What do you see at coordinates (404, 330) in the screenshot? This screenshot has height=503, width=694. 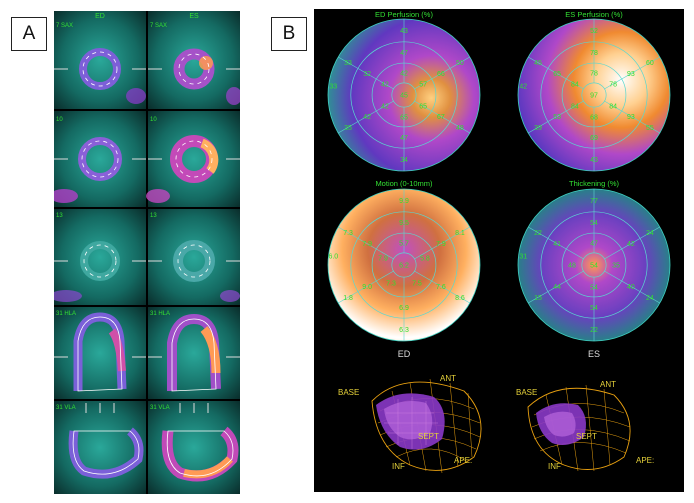 I see `segment-value-motion-r2-3: 6.3` at bounding box center [404, 330].